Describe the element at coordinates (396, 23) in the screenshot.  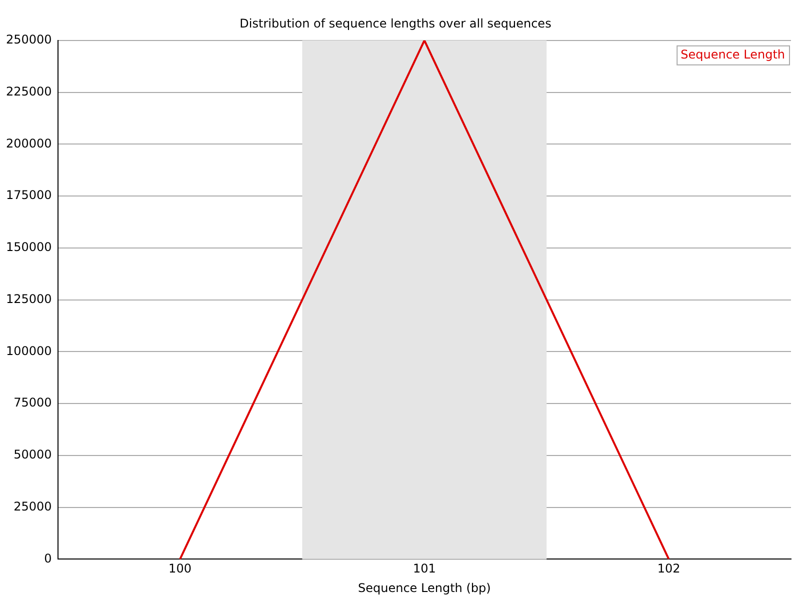
I see `chart-title: Distribution of sequence lengths over all sequences` at that location.